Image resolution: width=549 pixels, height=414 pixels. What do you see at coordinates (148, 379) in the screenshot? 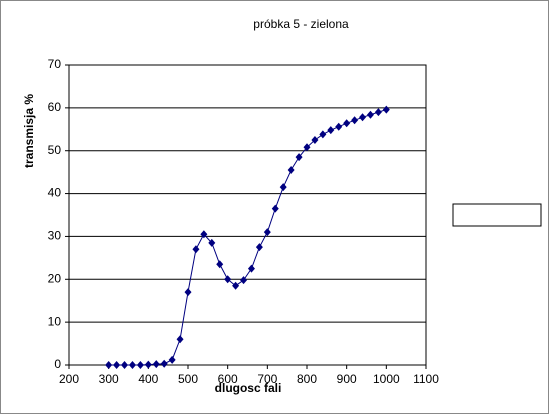
I see `x-tick-label: 400` at bounding box center [148, 379].